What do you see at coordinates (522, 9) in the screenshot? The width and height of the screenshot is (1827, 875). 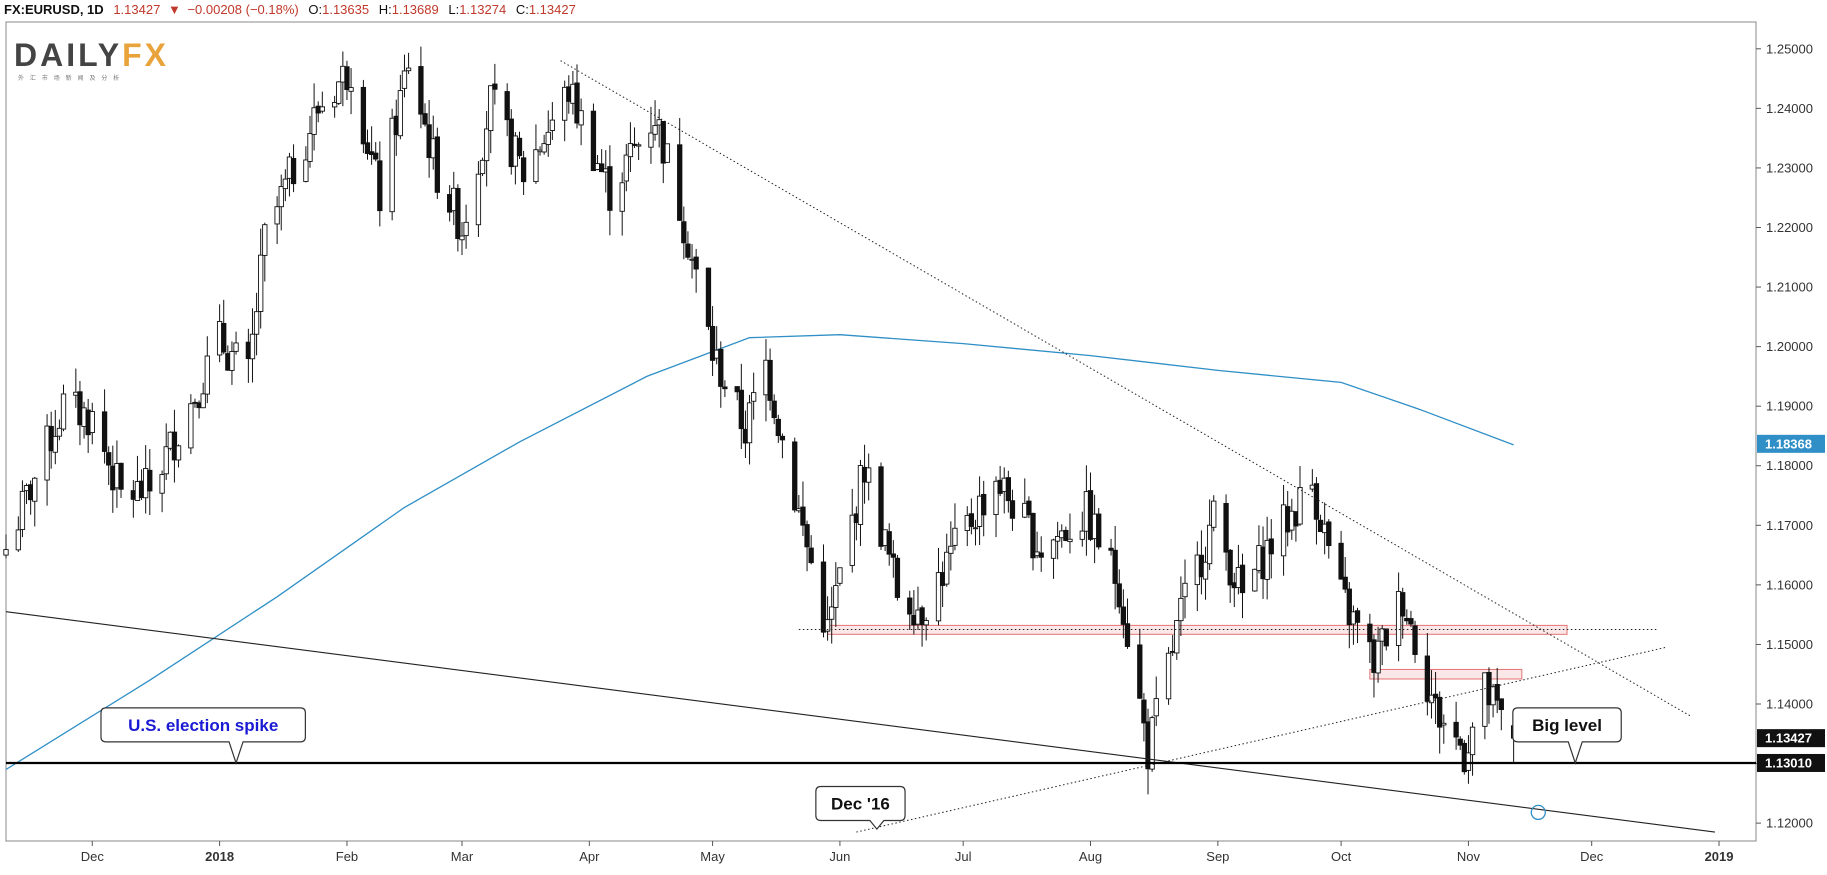 I see `header-close-label: C:` at bounding box center [522, 9].